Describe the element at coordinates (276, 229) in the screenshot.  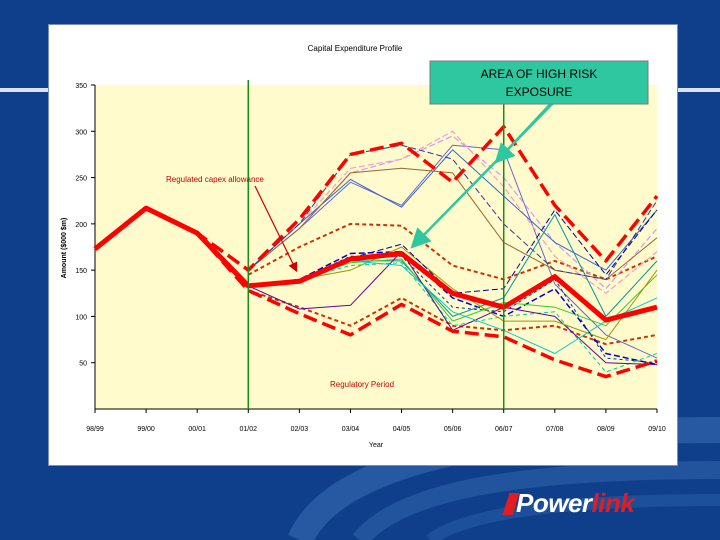
I see `regulated-arrow` at that location.